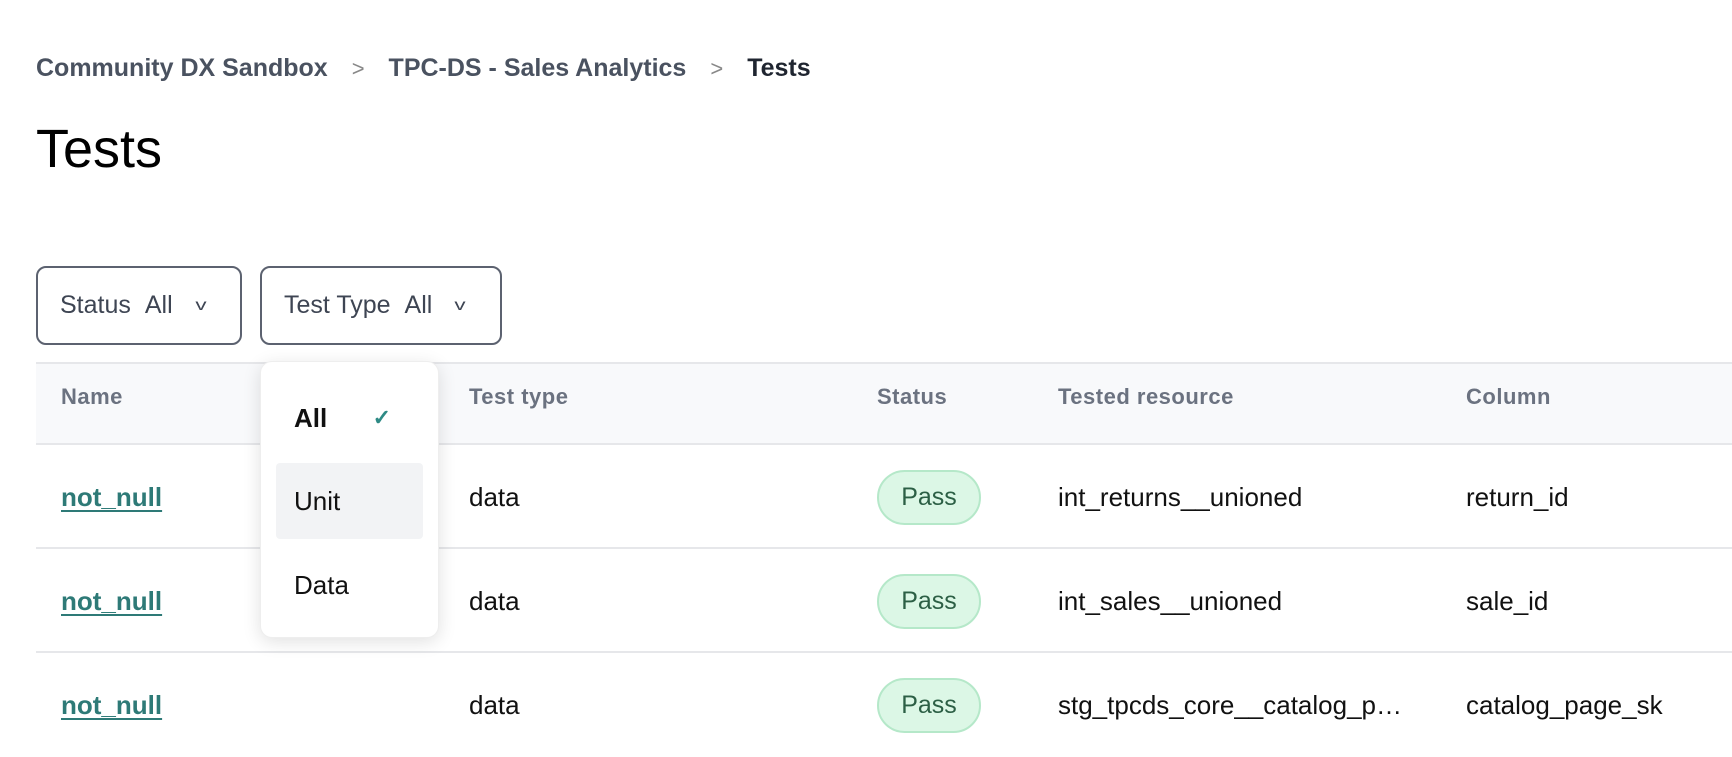  What do you see at coordinates (519, 396) in the screenshot?
I see `column-header-test-type: Test type` at bounding box center [519, 396].